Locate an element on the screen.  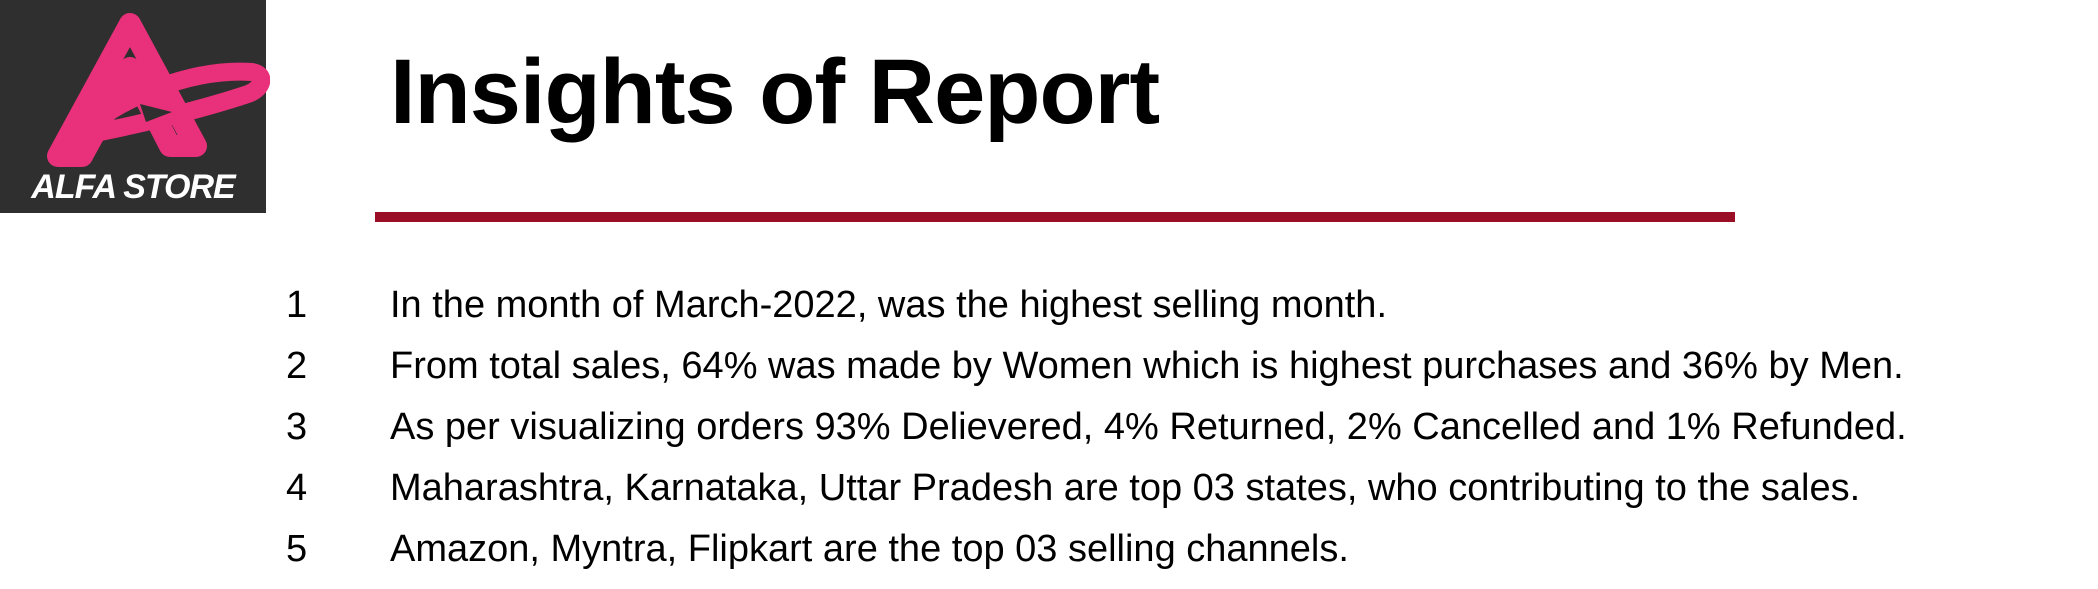
alfa-store-logo: ALFA STORE is located at coordinates (135, 106).